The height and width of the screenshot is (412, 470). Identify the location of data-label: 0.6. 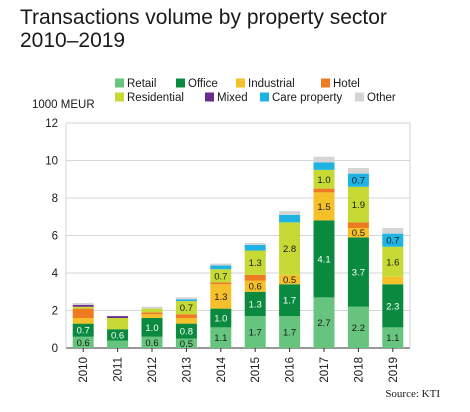
(255, 287).